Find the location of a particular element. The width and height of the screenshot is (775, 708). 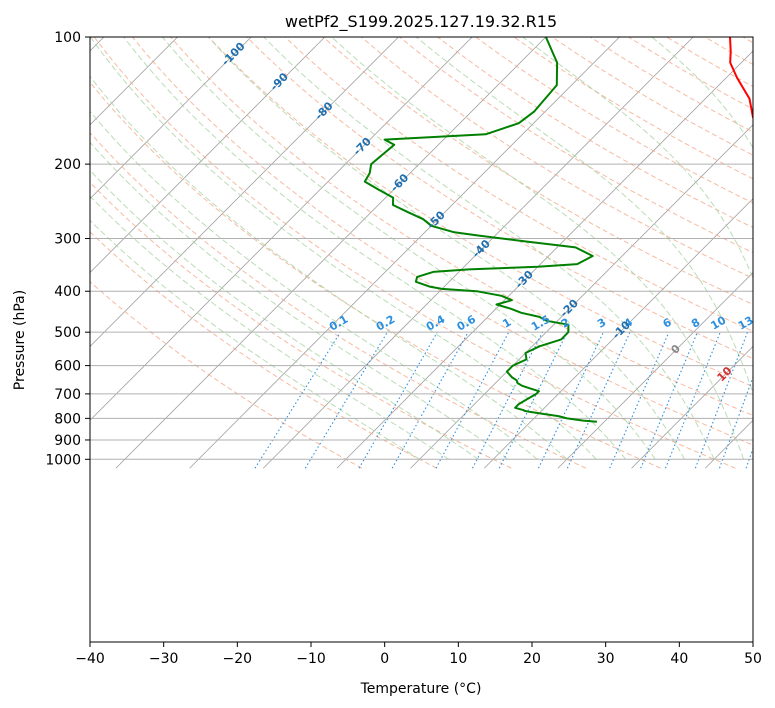

y-tick-label: 400 is located at coordinates (67, 292).